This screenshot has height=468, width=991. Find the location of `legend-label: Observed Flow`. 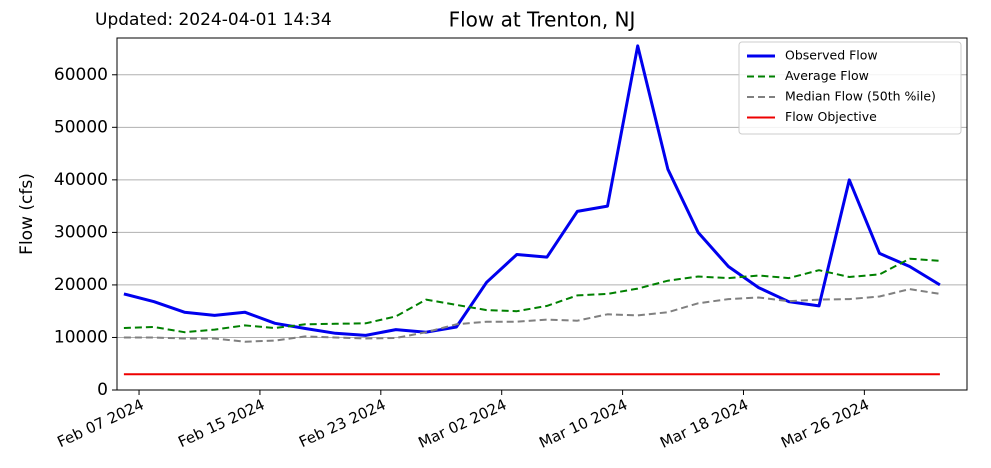

legend-label: Observed Flow is located at coordinates (831, 55).